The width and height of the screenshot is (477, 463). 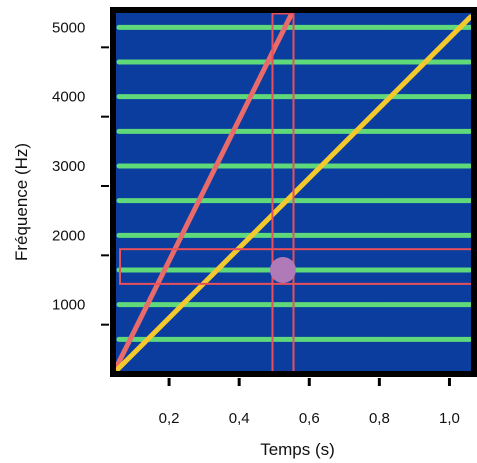 What do you see at coordinates (21, 202) in the screenshot?
I see `y-axis-title: Fréquence (Hz)` at bounding box center [21, 202].